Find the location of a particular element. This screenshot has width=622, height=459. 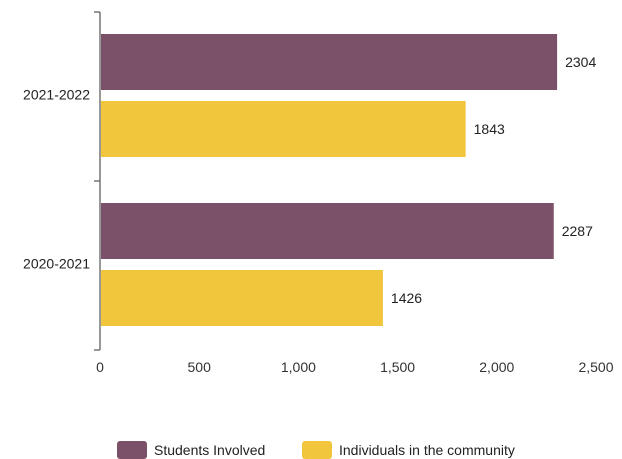

x-tick-label: 1,000 is located at coordinates (298, 367).